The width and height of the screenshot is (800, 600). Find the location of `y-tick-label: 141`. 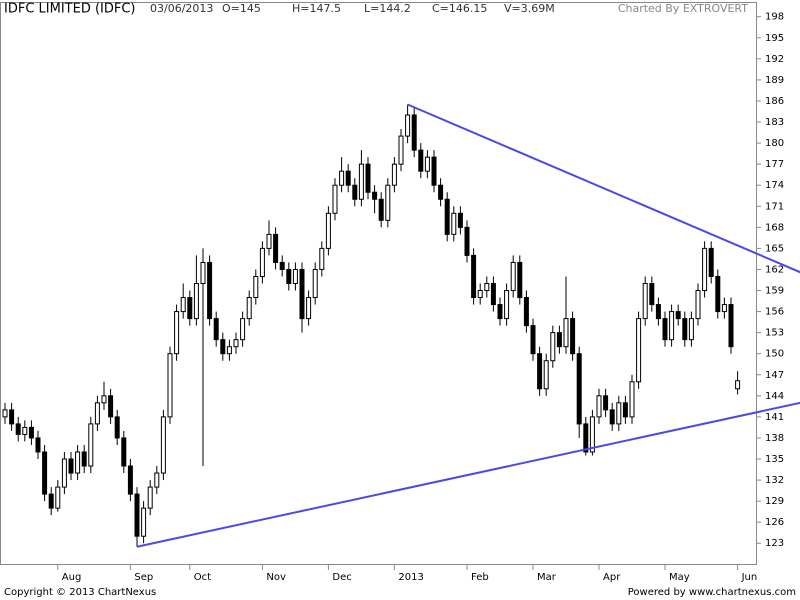

y-tick-label: 141 is located at coordinates (774, 417).